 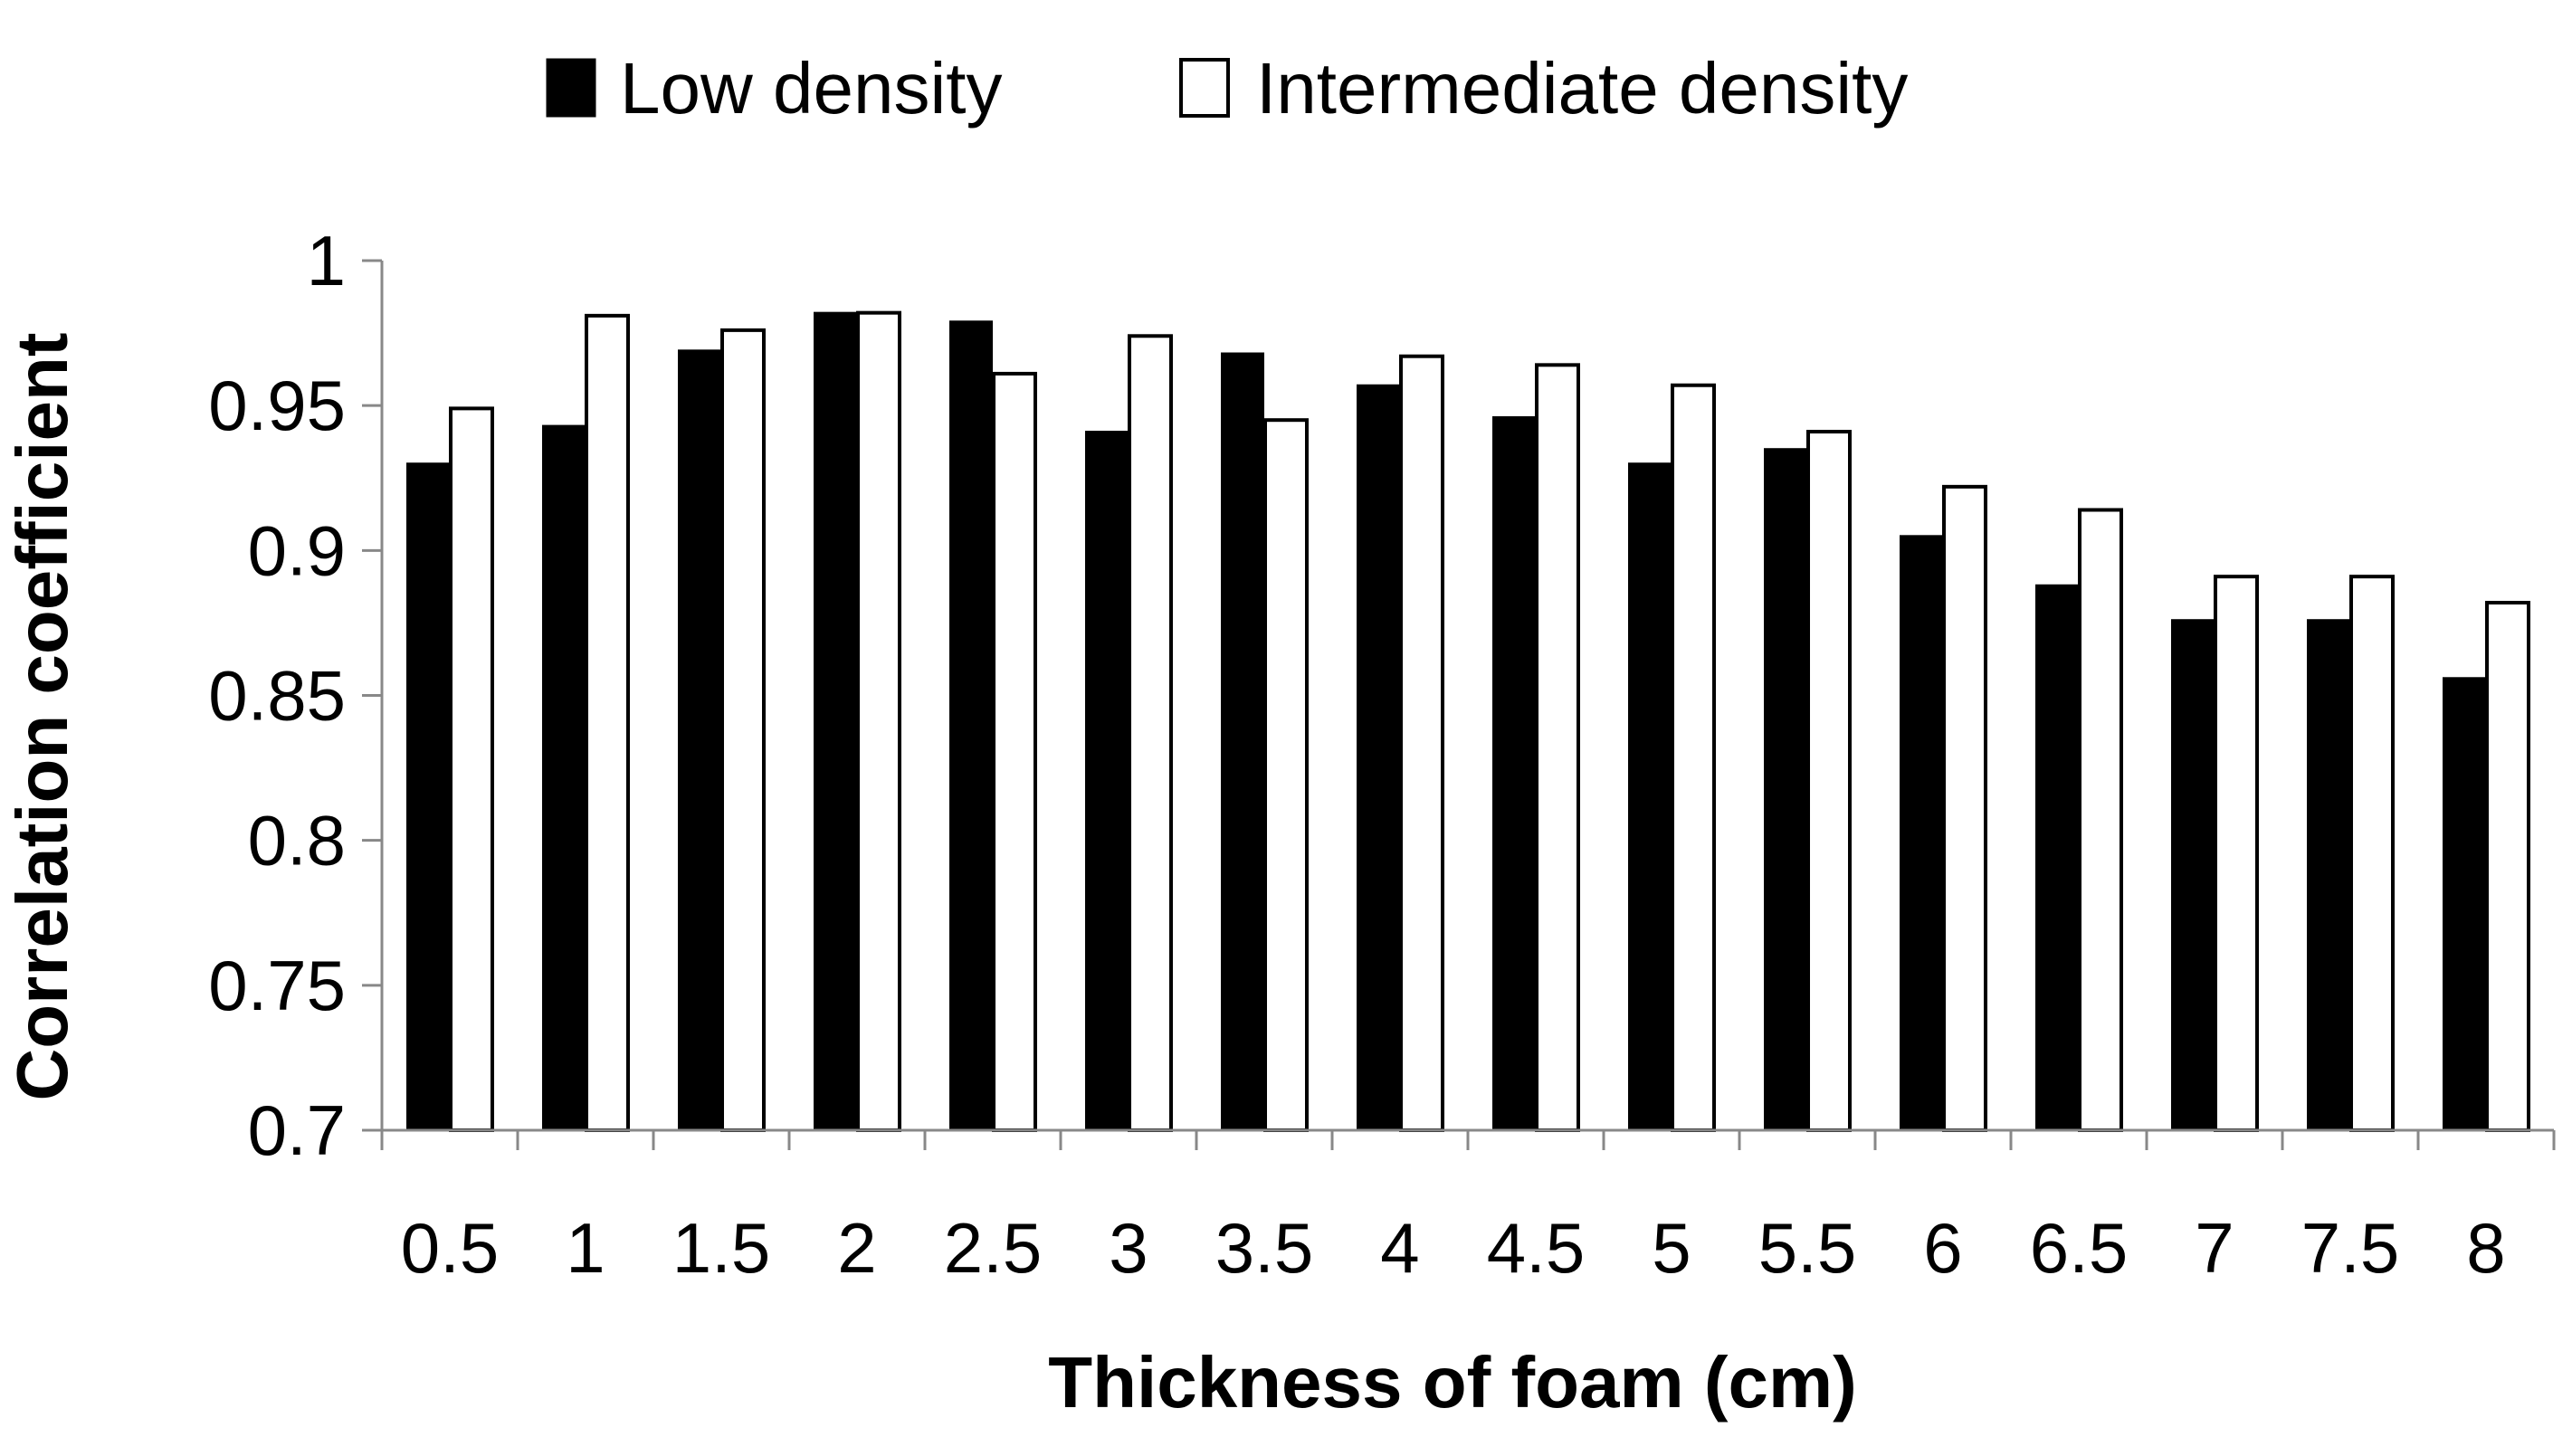 What do you see at coordinates (297, 1130) in the screenshot?
I see `y-tick-label: 0.7` at bounding box center [297, 1130].